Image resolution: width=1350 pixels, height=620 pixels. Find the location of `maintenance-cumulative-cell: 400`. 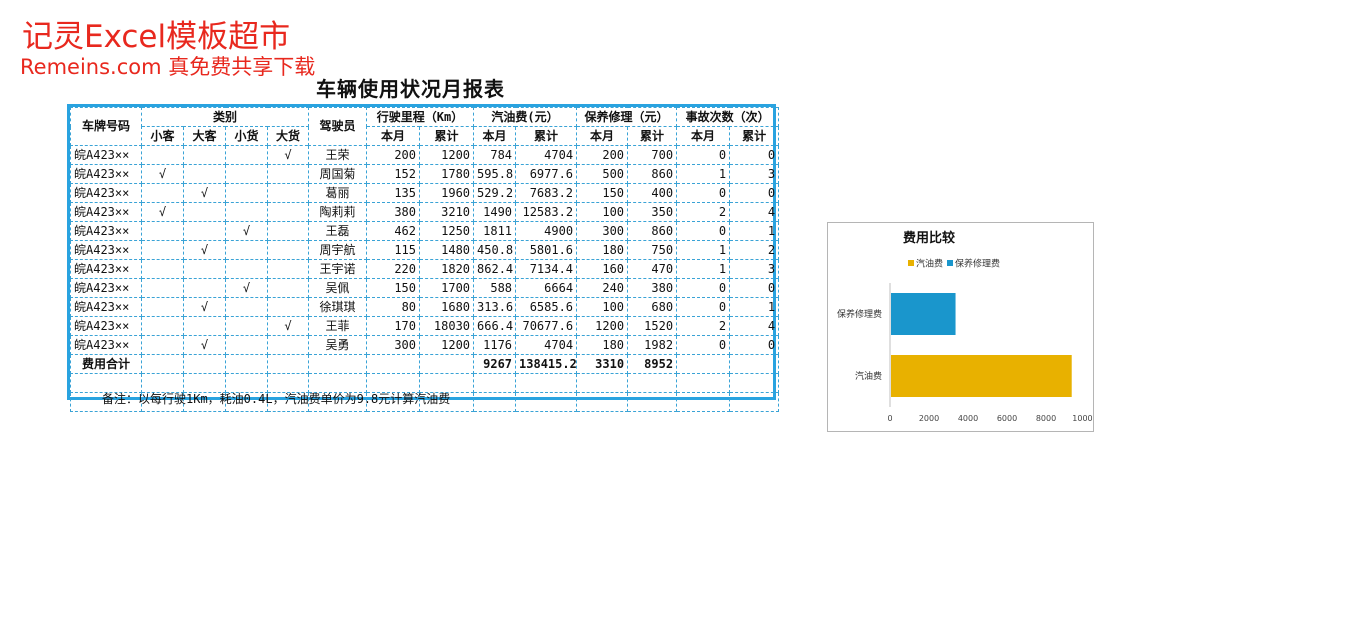

maintenance-cumulative-cell: 400 is located at coordinates (652, 193).